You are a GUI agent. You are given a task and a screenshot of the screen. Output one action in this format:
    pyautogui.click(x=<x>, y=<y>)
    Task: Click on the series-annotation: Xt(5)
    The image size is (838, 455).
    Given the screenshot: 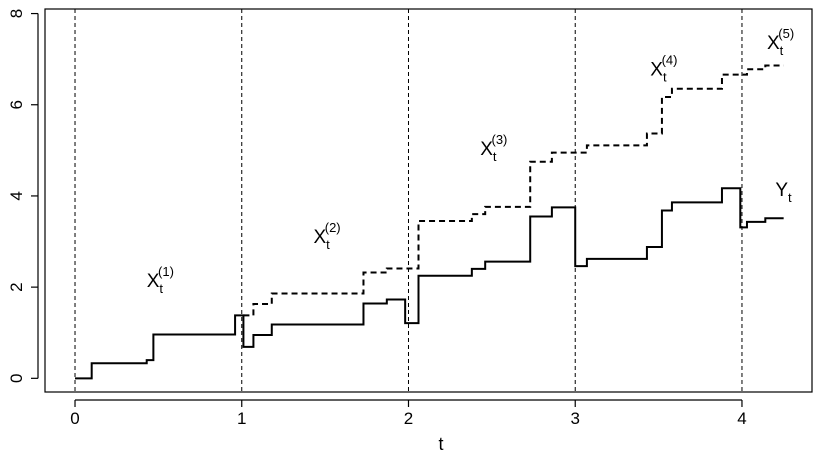 What is the action you would take?
    pyautogui.click(x=780, y=42)
    